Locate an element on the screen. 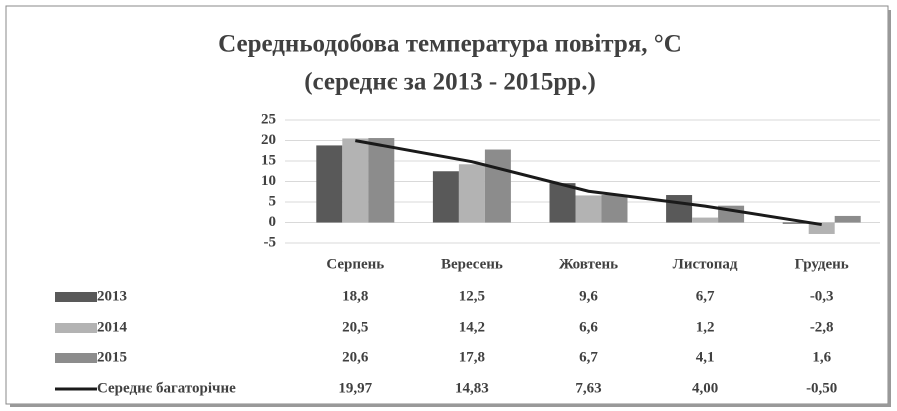 This screenshot has width=897, height=411. table-value: -0,50 is located at coordinates (821, 388).